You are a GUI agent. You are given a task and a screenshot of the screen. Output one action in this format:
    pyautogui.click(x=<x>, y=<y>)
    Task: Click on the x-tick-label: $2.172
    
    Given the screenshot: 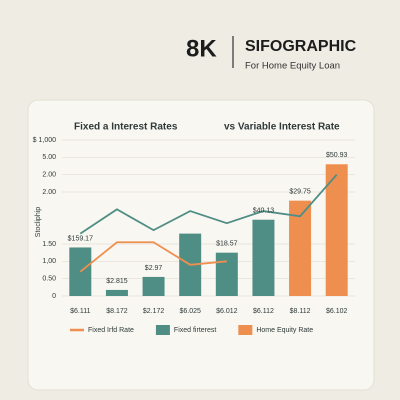 What is the action you would take?
    pyautogui.click(x=154, y=311)
    